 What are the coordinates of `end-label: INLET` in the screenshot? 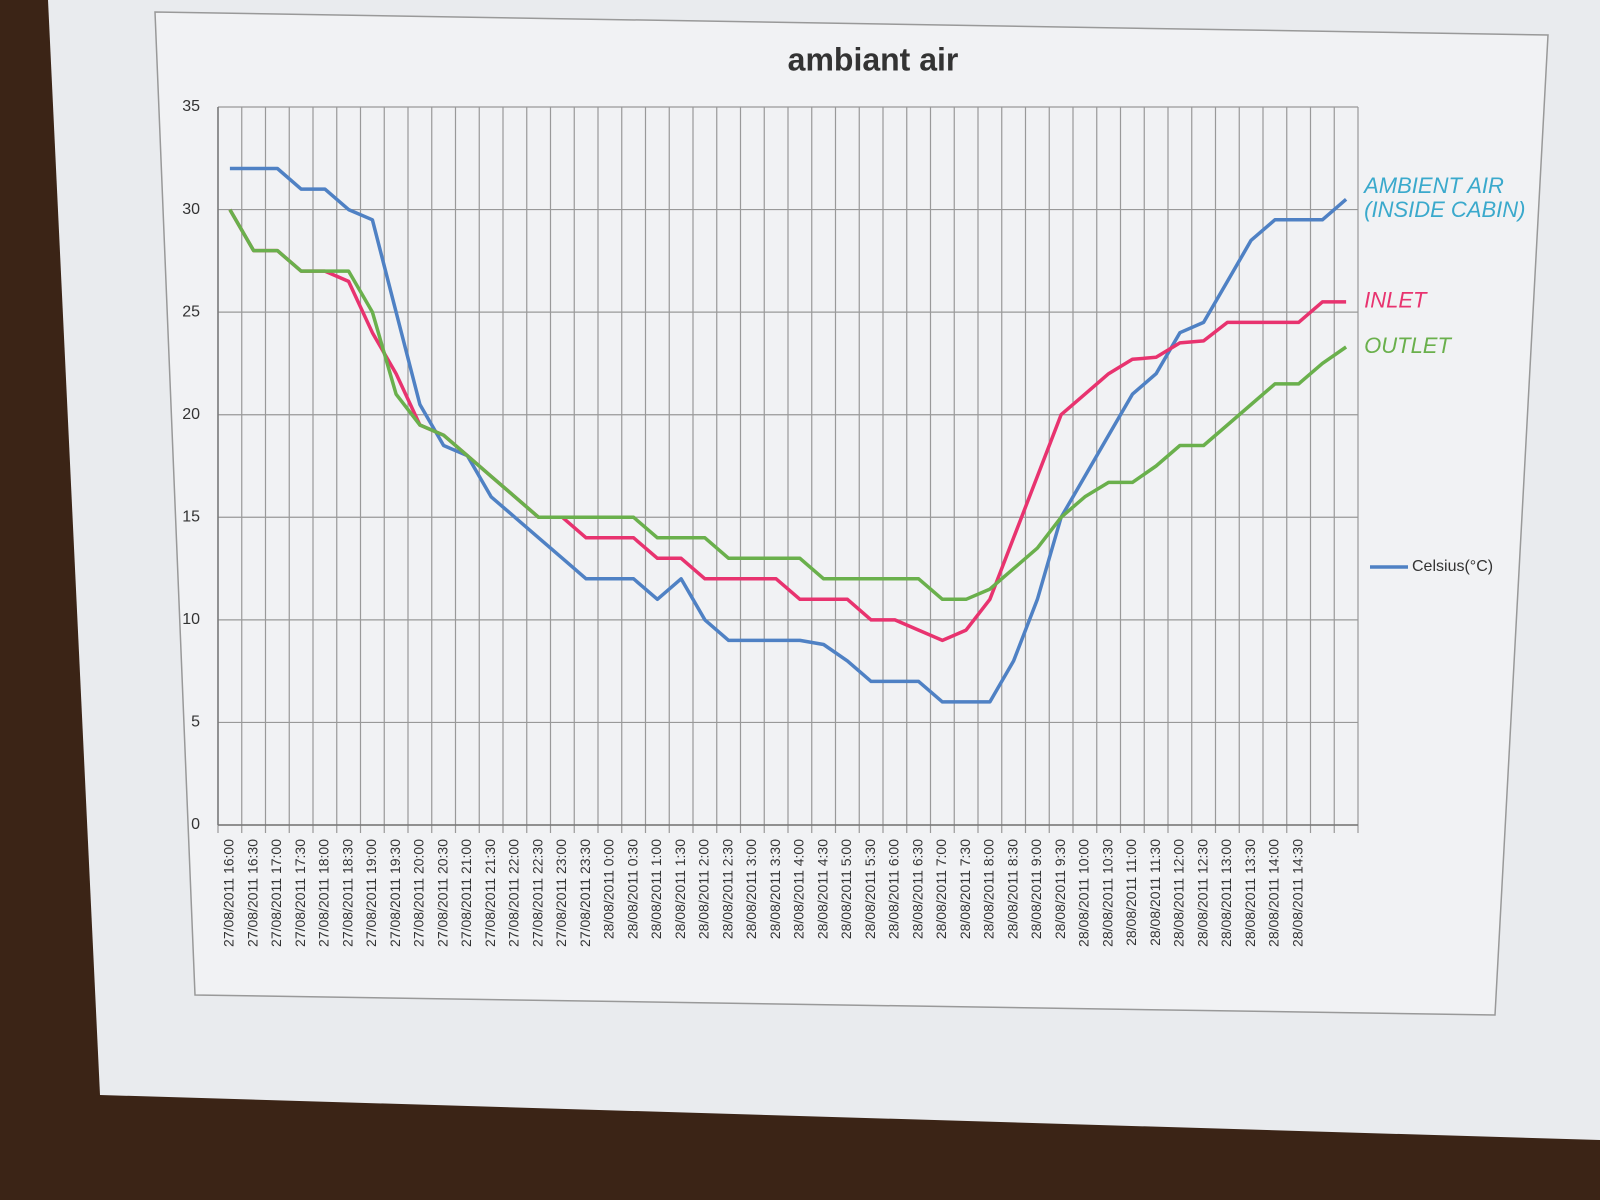 It's located at (1396, 300).